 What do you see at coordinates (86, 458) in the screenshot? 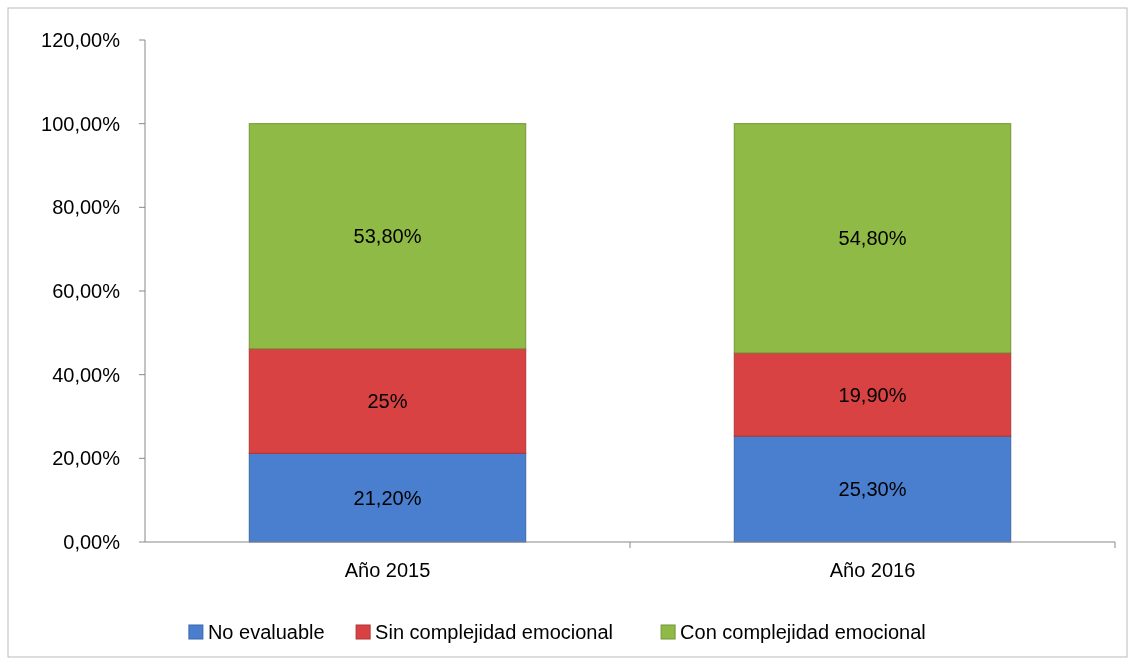
I see `y-tick-label: 20,00%` at bounding box center [86, 458].